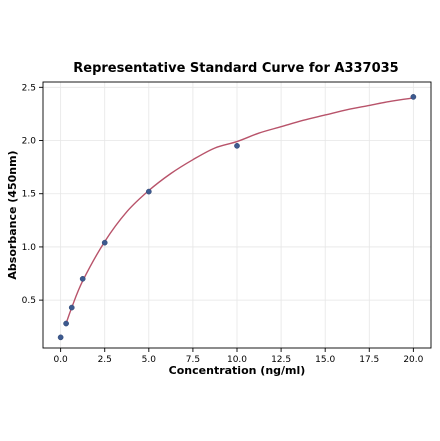 This screenshot has width=440, height=441. Describe the element at coordinates (325, 360) in the screenshot. I see `x-tick-label: 15.0` at that location.